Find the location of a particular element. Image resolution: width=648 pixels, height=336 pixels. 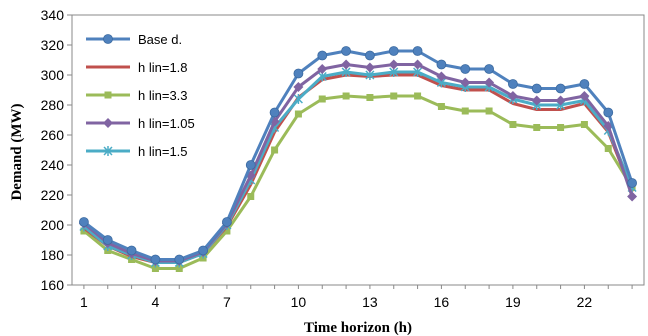

legend-item: h lin=1.8 is located at coordinates (137, 67).